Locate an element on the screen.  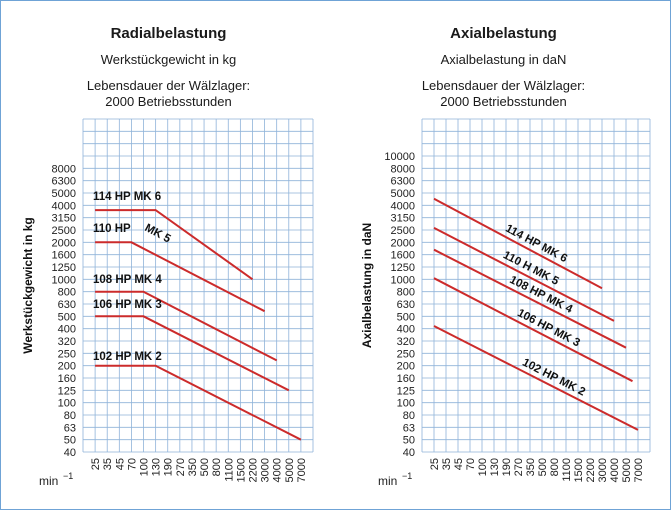
y-tick-label: 400 is located at coordinates (406, 330).